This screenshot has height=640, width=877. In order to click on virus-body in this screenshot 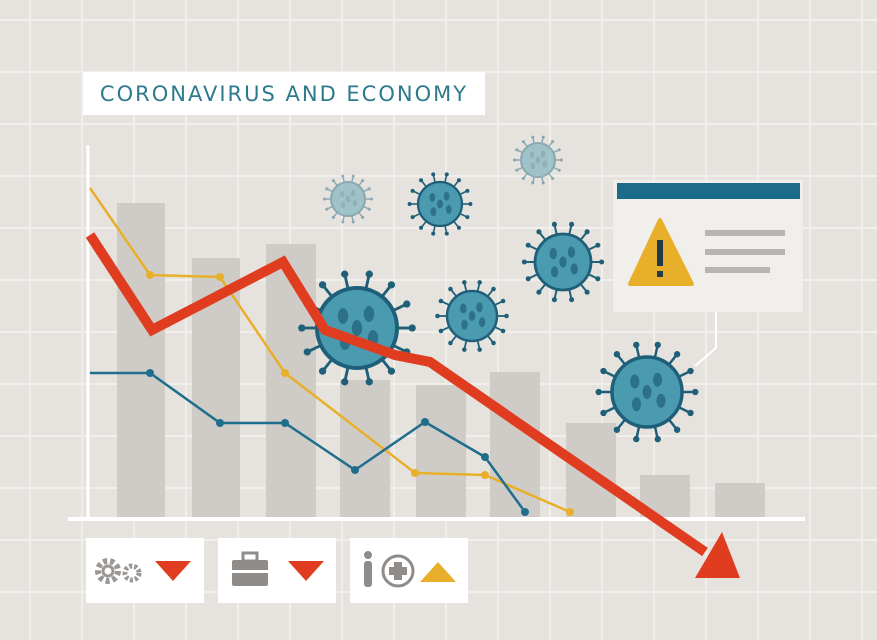, I will do `click(538, 160)`.